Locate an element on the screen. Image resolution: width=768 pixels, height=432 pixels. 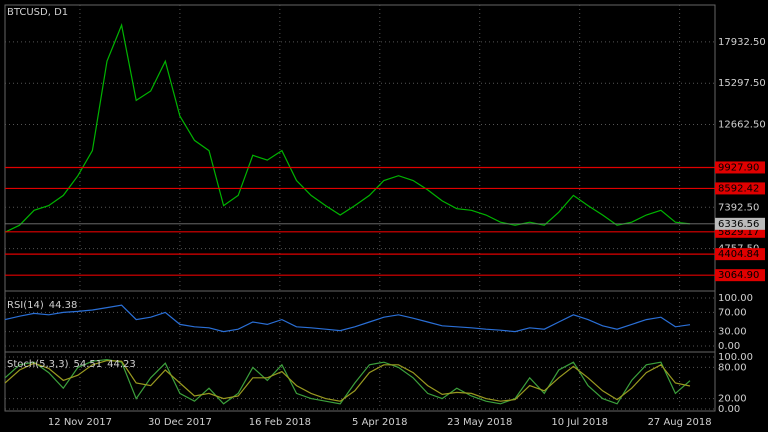
y-tick-label: 7392.50 is located at coordinates (738, 207).